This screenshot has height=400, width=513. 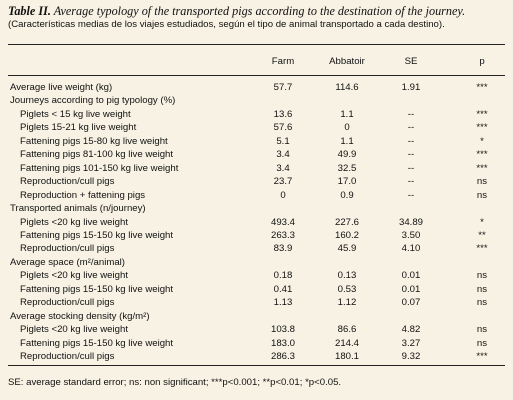 What do you see at coordinates (99, 168) in the screenshot?
I see `row-label: Fattening pigs 101-150 kg live weight` at bounding box center [99, 168].